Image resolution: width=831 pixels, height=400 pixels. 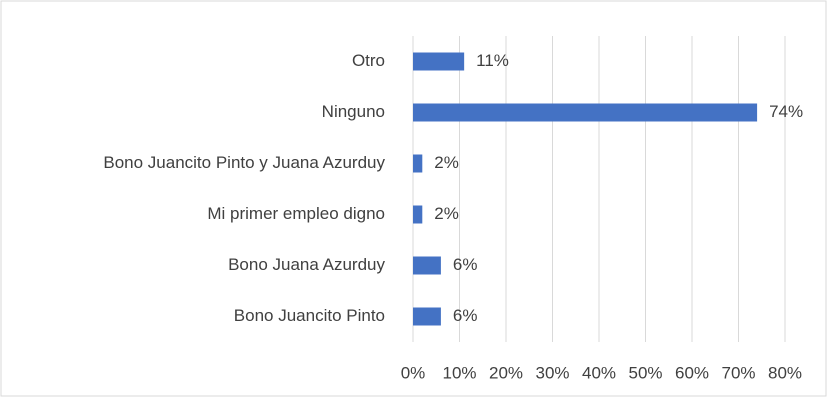 I want to click on y-tick-label: Mi primer empleo digno, so click(x=296, y=213).